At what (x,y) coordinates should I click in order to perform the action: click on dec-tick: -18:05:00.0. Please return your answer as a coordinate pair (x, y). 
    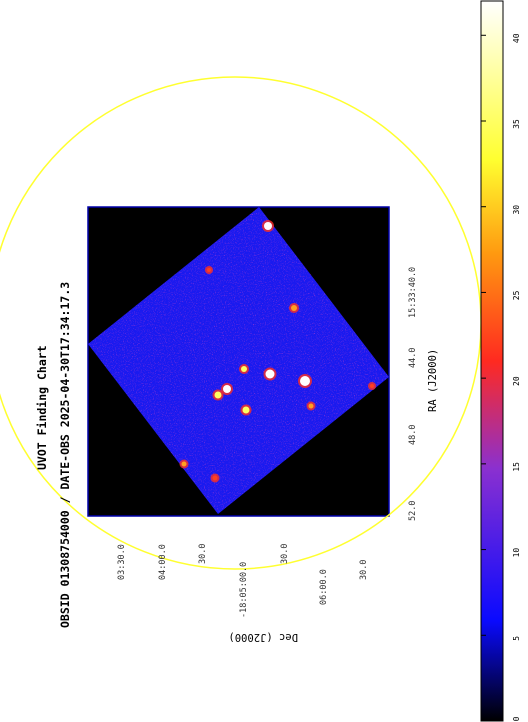
    Looking at the image, I should click on (244, 590).